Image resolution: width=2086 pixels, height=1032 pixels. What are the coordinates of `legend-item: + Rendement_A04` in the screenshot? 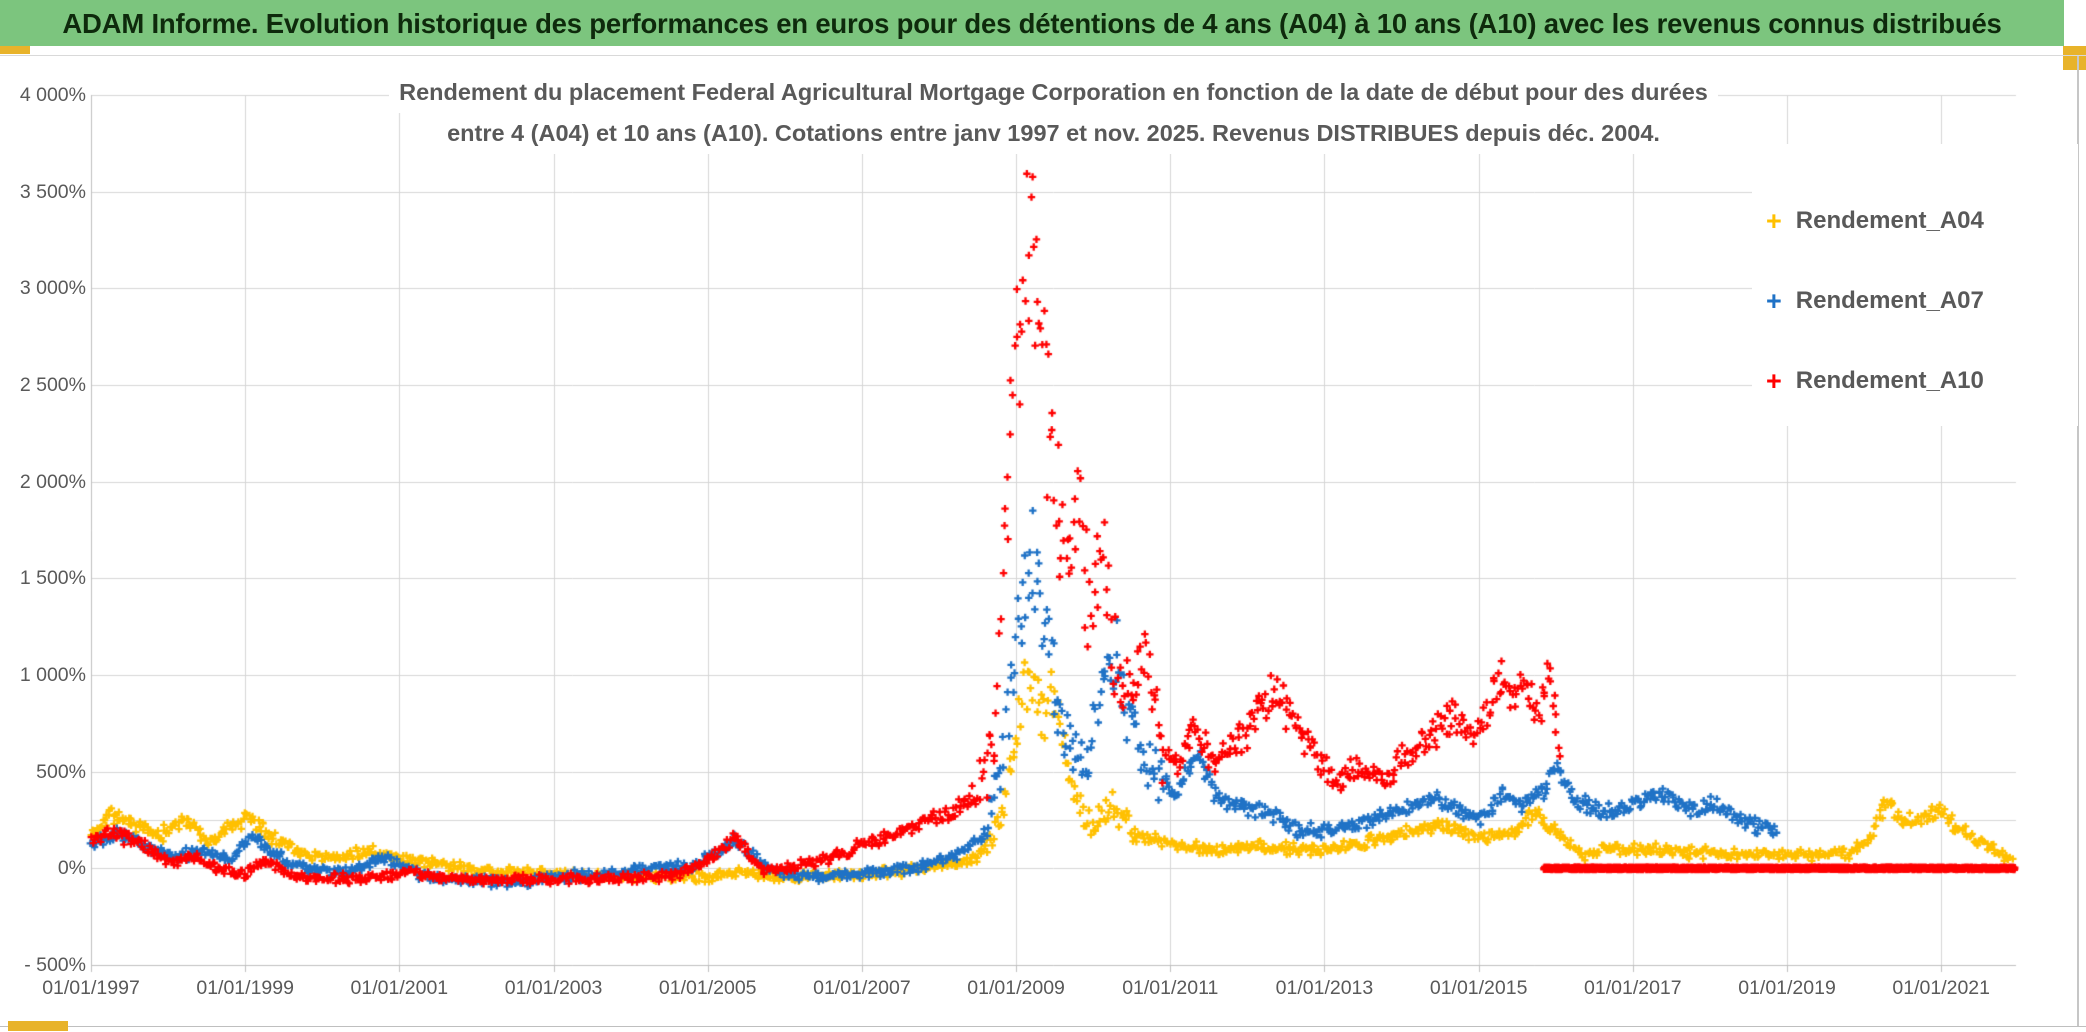 It's located at (1875, 221).